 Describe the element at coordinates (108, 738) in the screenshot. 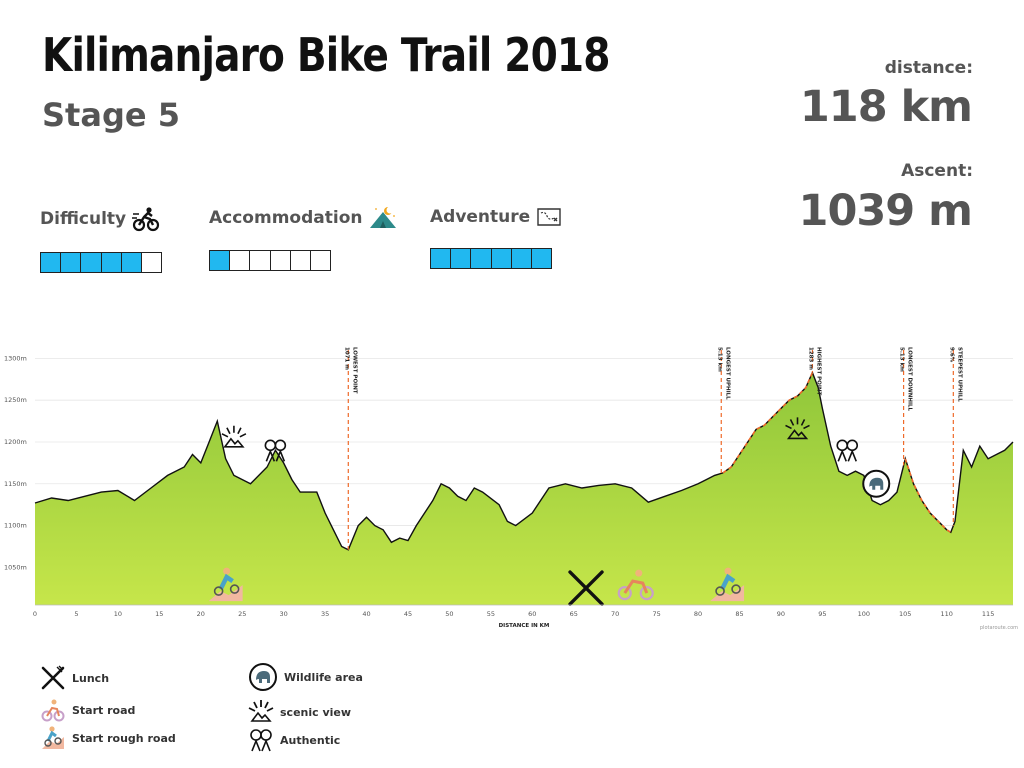

I see `legend-start-rough-road: Start rough road` at that location.